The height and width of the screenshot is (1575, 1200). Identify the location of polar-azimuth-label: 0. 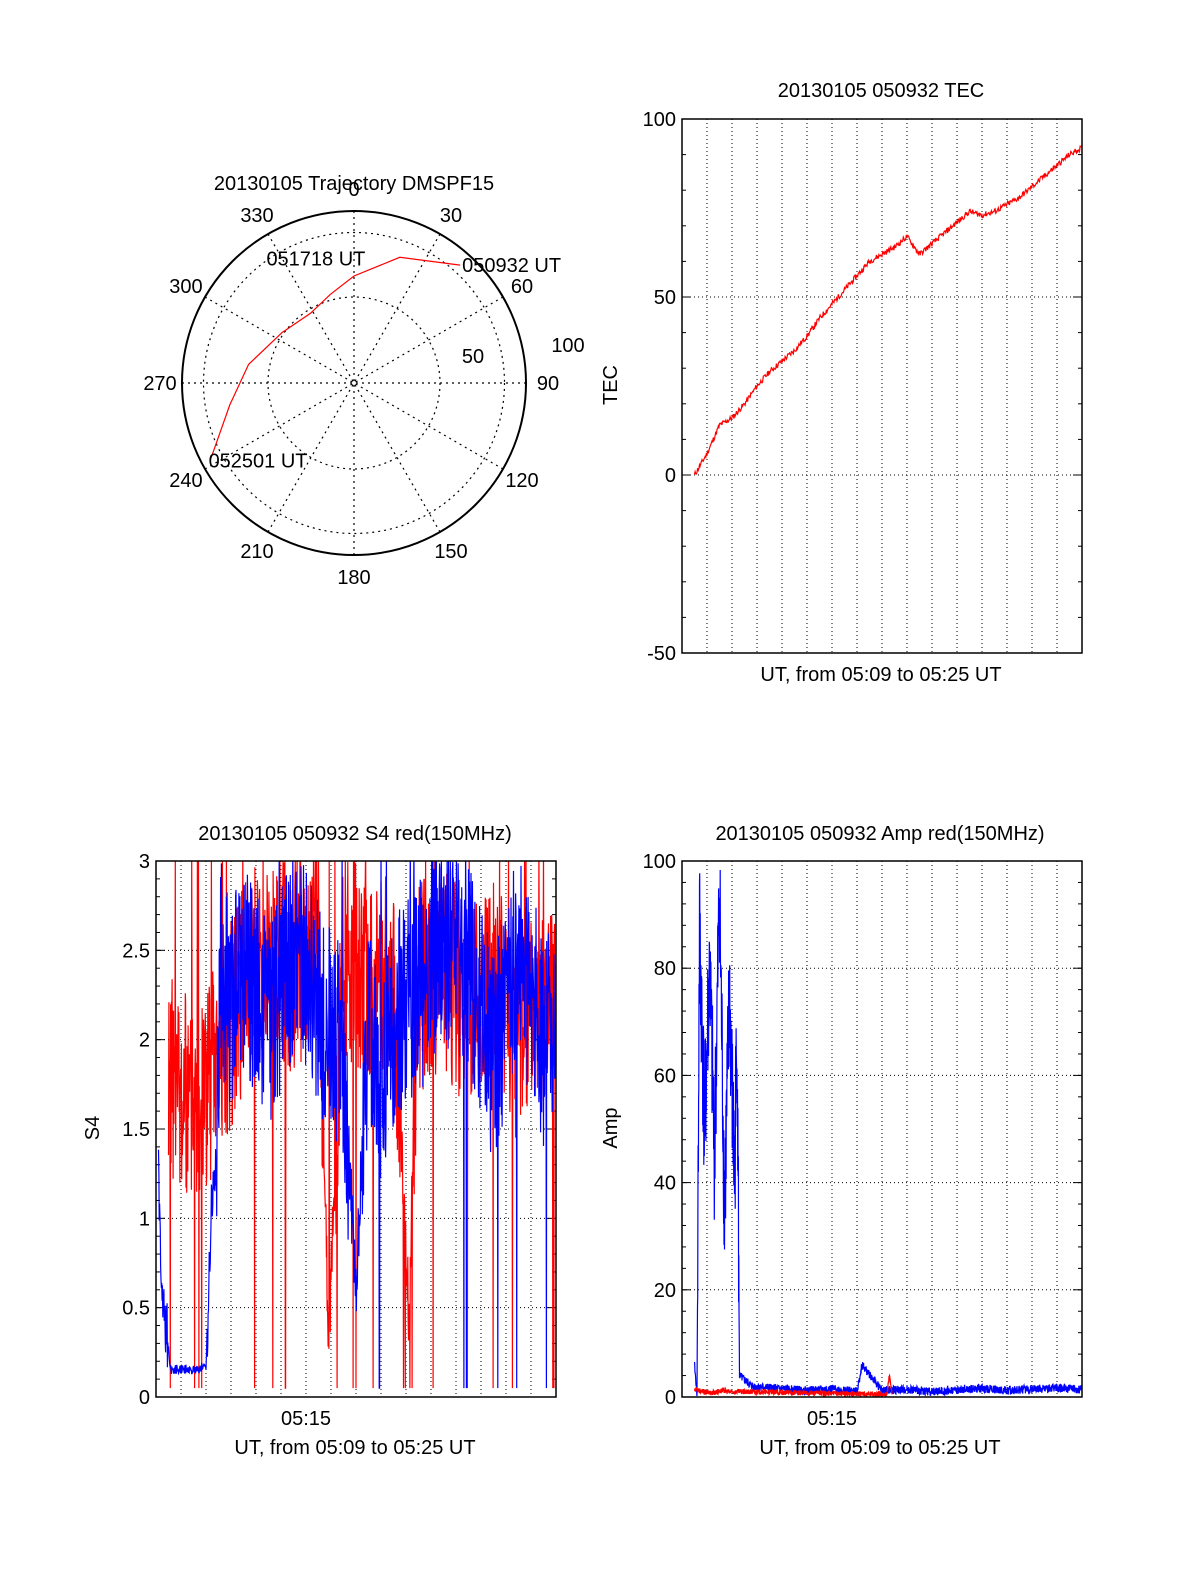
(353, 190).